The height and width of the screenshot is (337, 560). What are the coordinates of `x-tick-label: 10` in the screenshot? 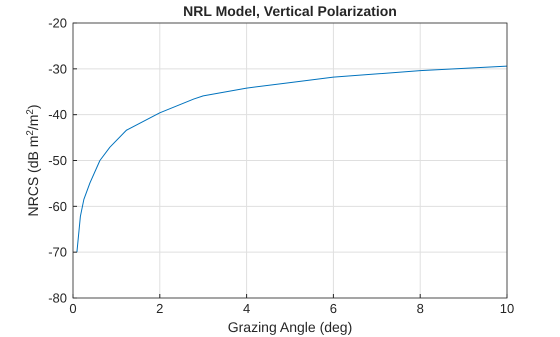 It's located at (507, 308).